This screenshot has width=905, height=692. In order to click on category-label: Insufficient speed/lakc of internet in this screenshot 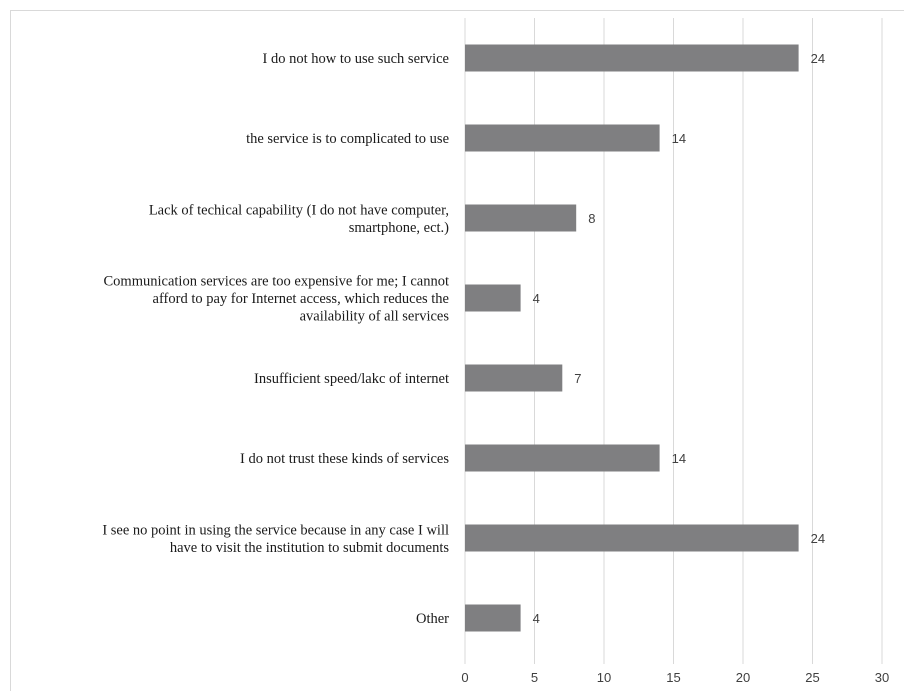, I will do `click(351, 379)`.